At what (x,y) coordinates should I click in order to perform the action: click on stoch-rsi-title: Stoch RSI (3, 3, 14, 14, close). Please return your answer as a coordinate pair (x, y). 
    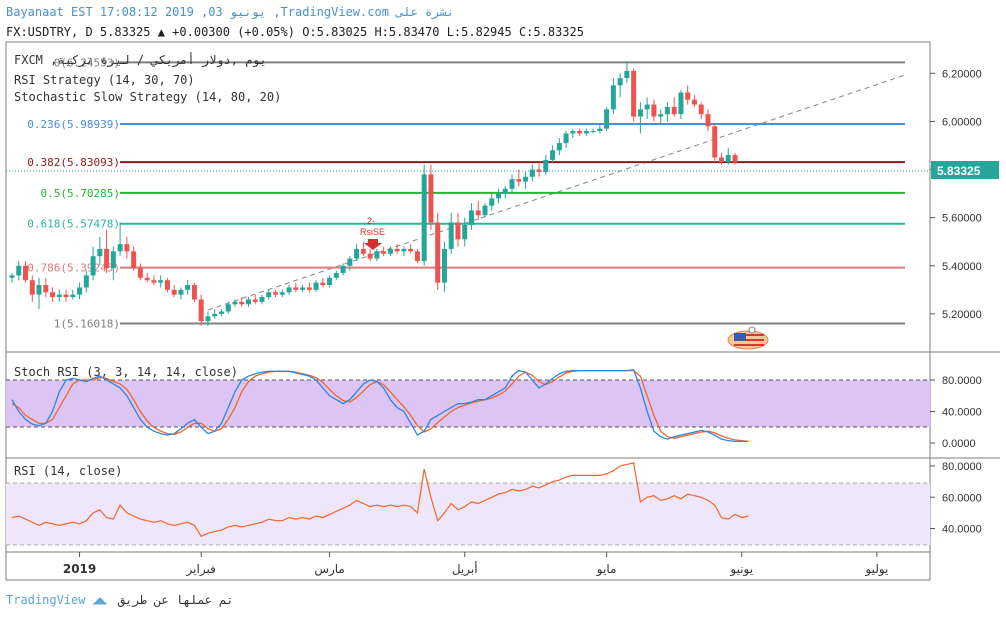
    Looking at the image, I should click on (126, 372).